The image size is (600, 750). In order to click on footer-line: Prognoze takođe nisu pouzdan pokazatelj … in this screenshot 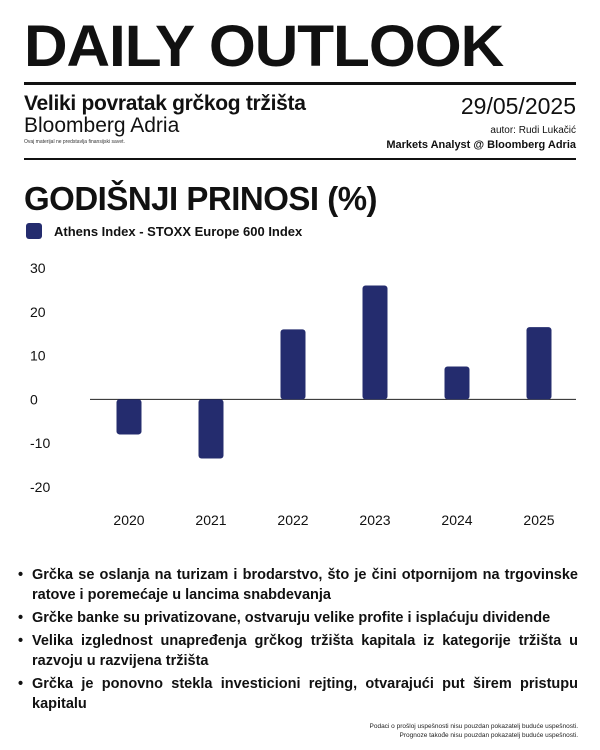, I will do `click(488, 735)`.